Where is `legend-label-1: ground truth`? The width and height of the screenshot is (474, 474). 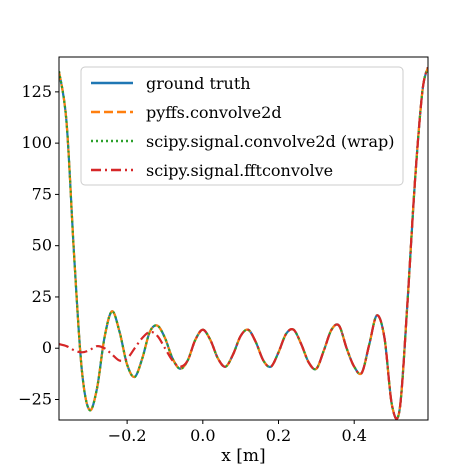 legend-label-1: ground truth is located at coordinates (198, 83).